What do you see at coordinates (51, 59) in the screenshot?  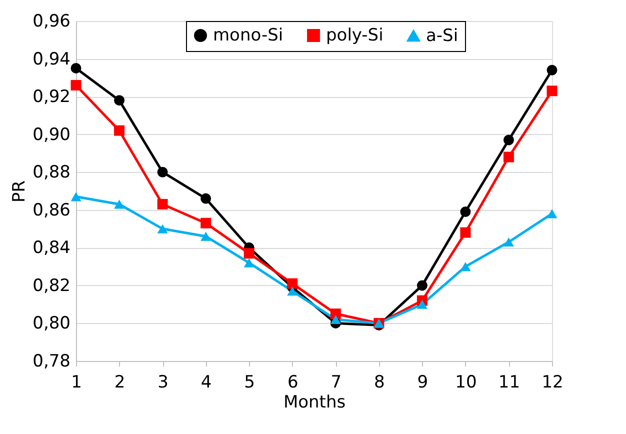 I see `y-tick-label: 0,94` at bounding box center [51, 59].